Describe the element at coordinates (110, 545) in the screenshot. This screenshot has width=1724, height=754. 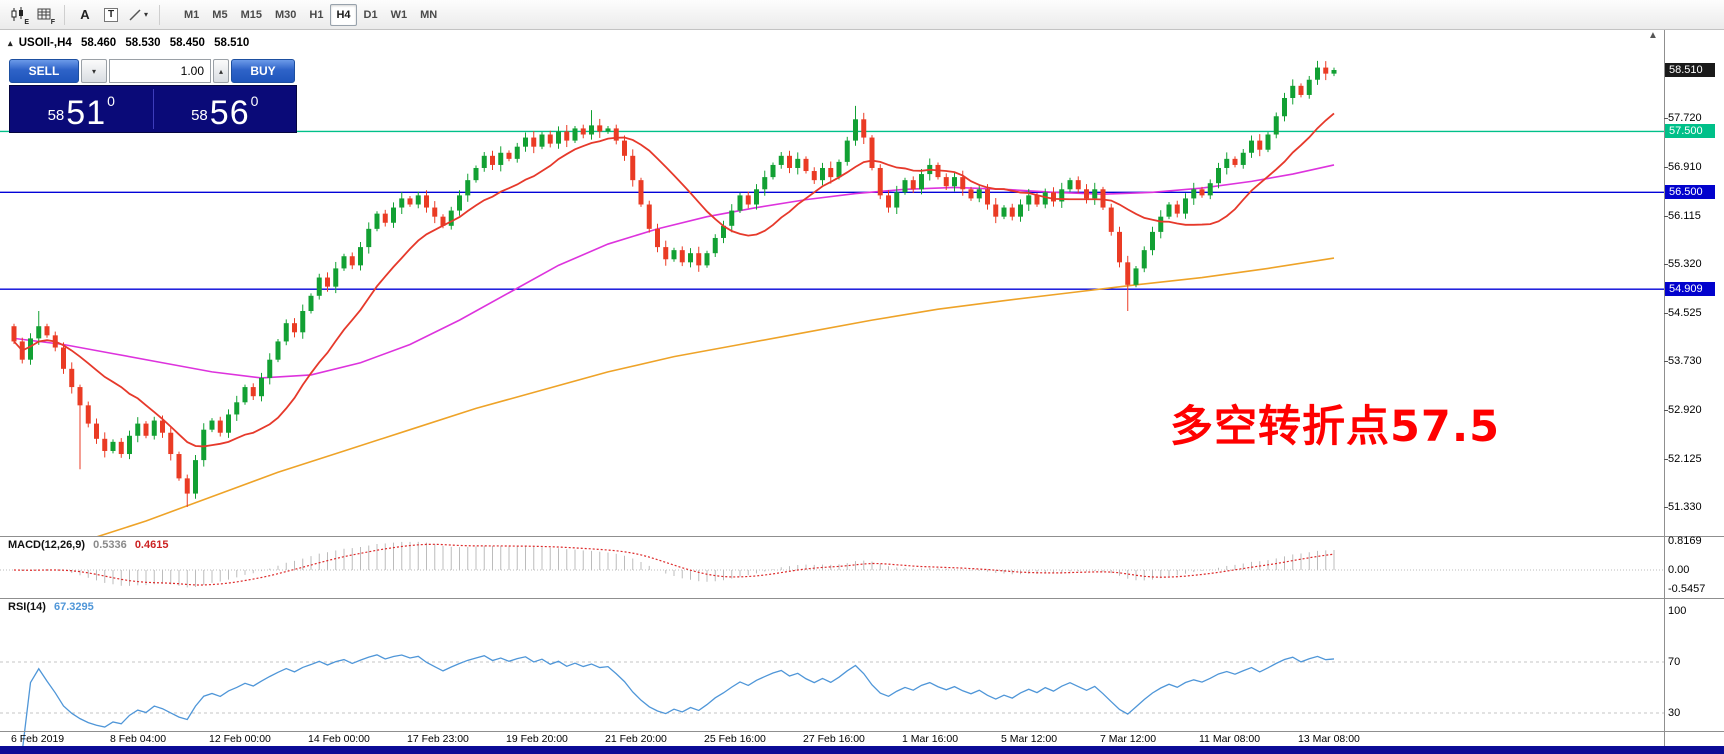
I see `macd-main-value: 0.5336` at that location.